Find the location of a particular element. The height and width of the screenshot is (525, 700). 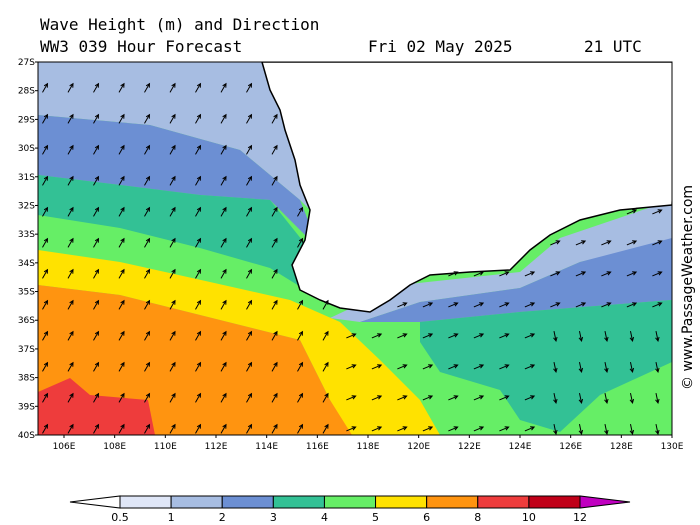

colorbar-label: 2 is located at coordinates (222, 517).